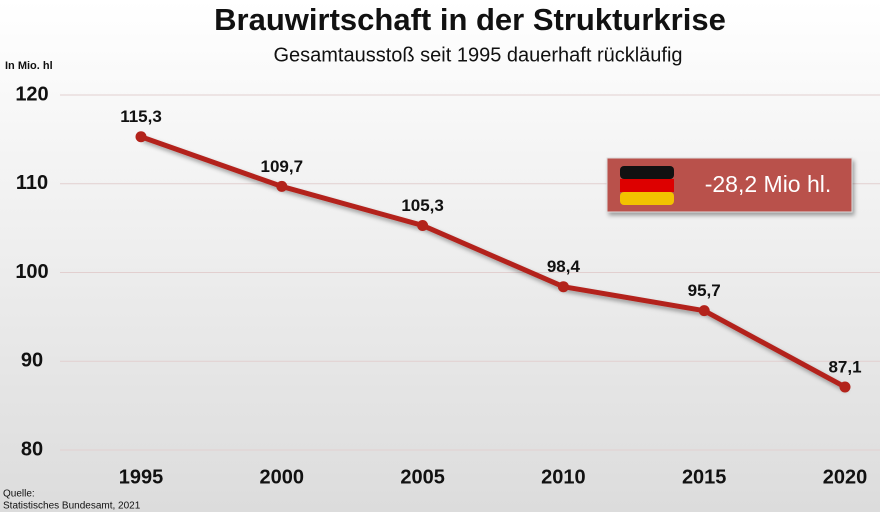 Image resolution: width=880 pixels, height=512 pixels. What do you see at coordinates (704, 290) in the screenshot?
I see `data-label: 95,7` at bounding box center [704, 290].